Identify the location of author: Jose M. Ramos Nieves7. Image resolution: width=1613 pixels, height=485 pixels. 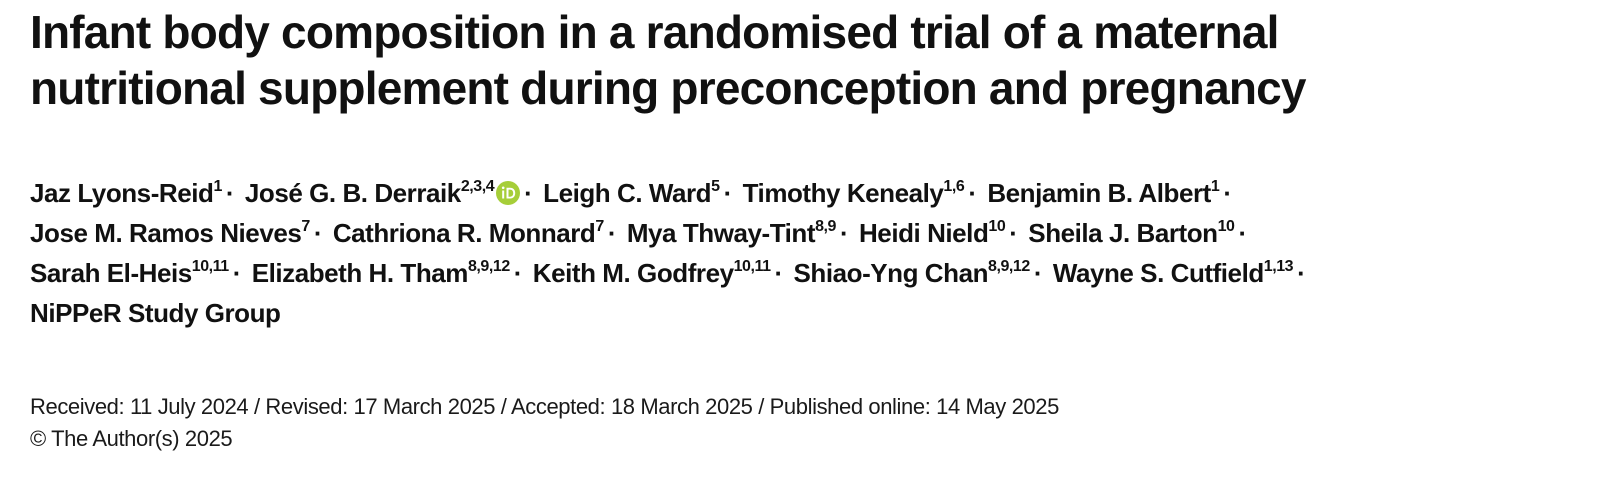
(170, 233).